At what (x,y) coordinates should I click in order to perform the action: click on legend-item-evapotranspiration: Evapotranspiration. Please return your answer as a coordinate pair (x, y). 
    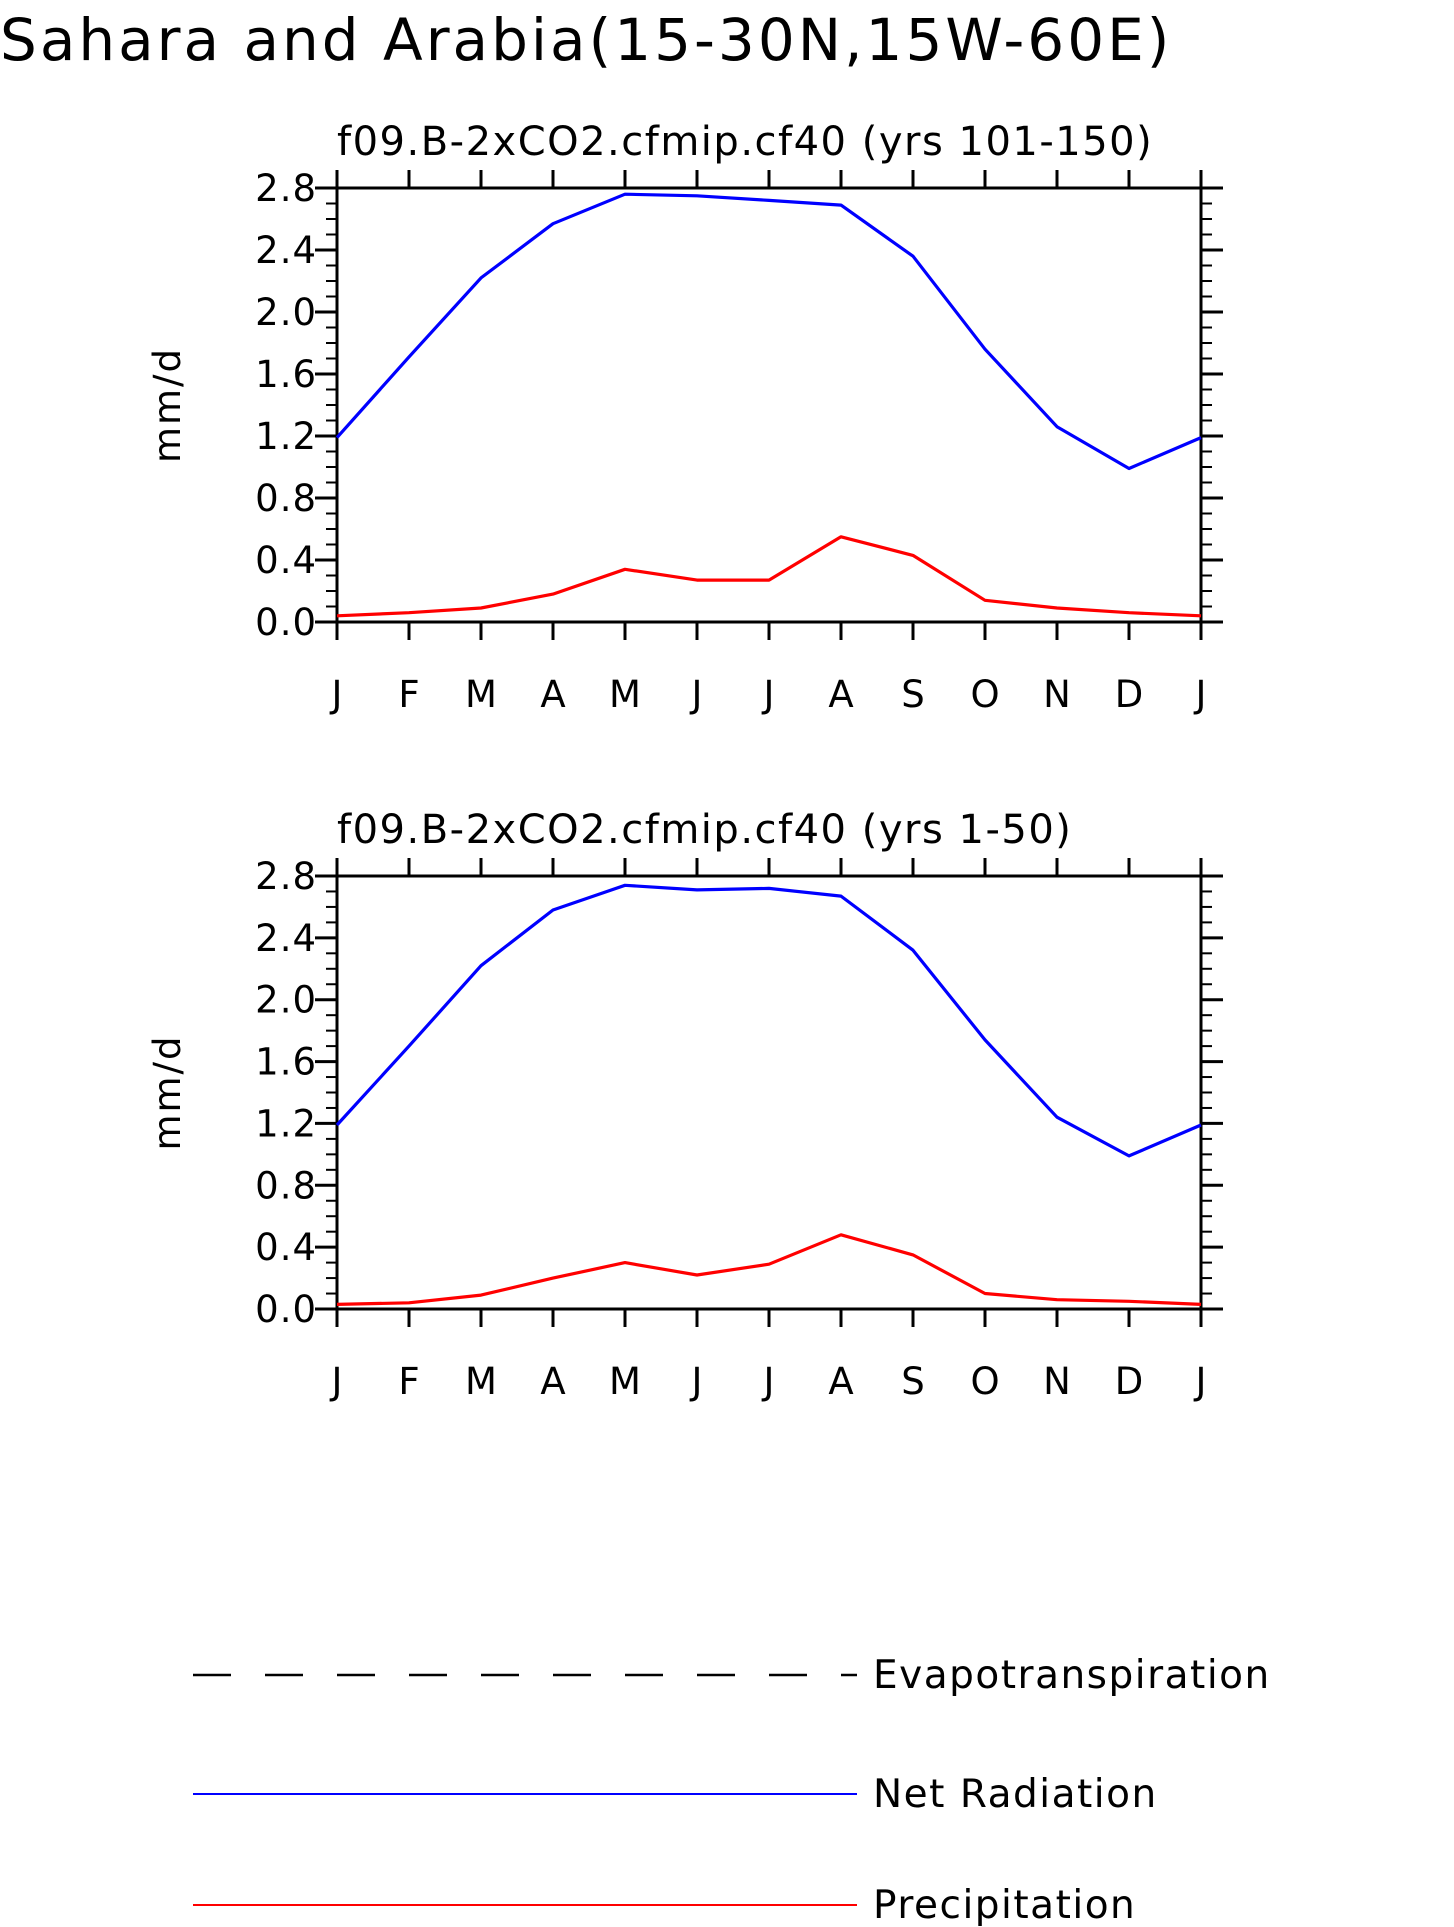
    Looking at the image, I should click on (732, 1675).